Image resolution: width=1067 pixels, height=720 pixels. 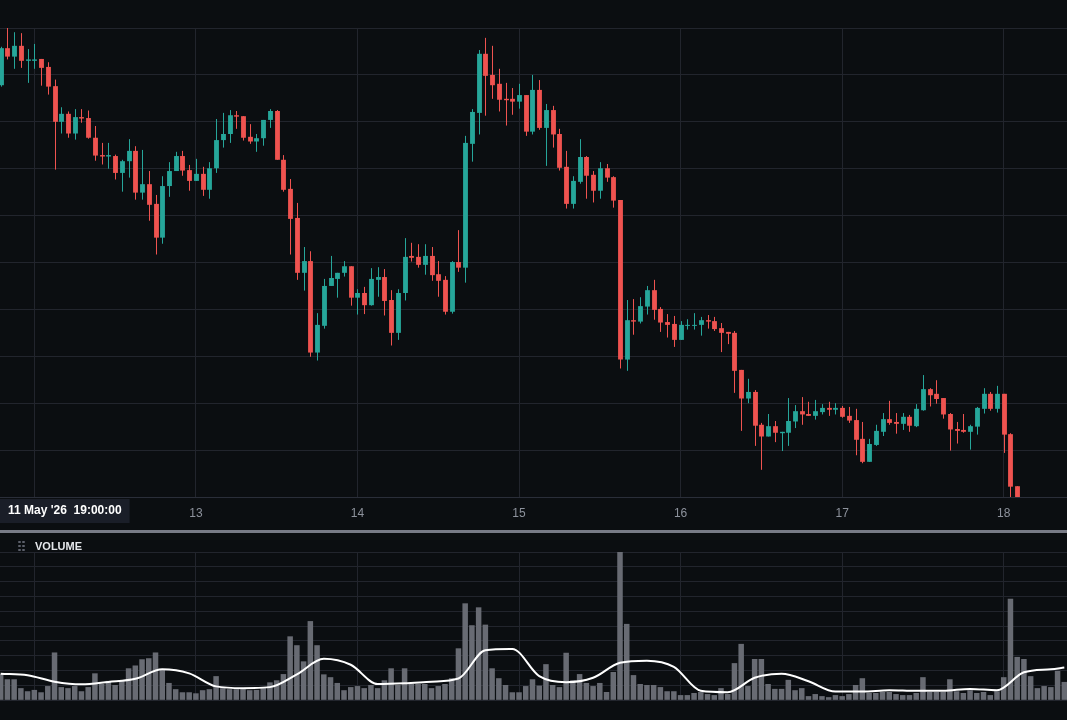 I want to click on x-tick-label: 14, so click(x=357, y=512).